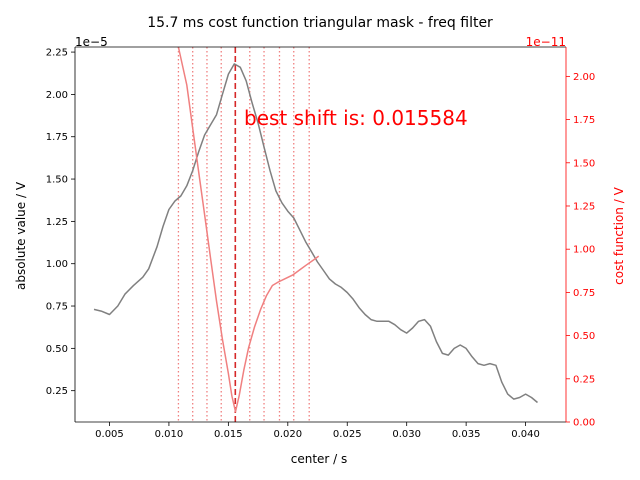 The image size is (640, 480). I want to click on y-left-tick-label-0: 0.25, so click(57, 391).